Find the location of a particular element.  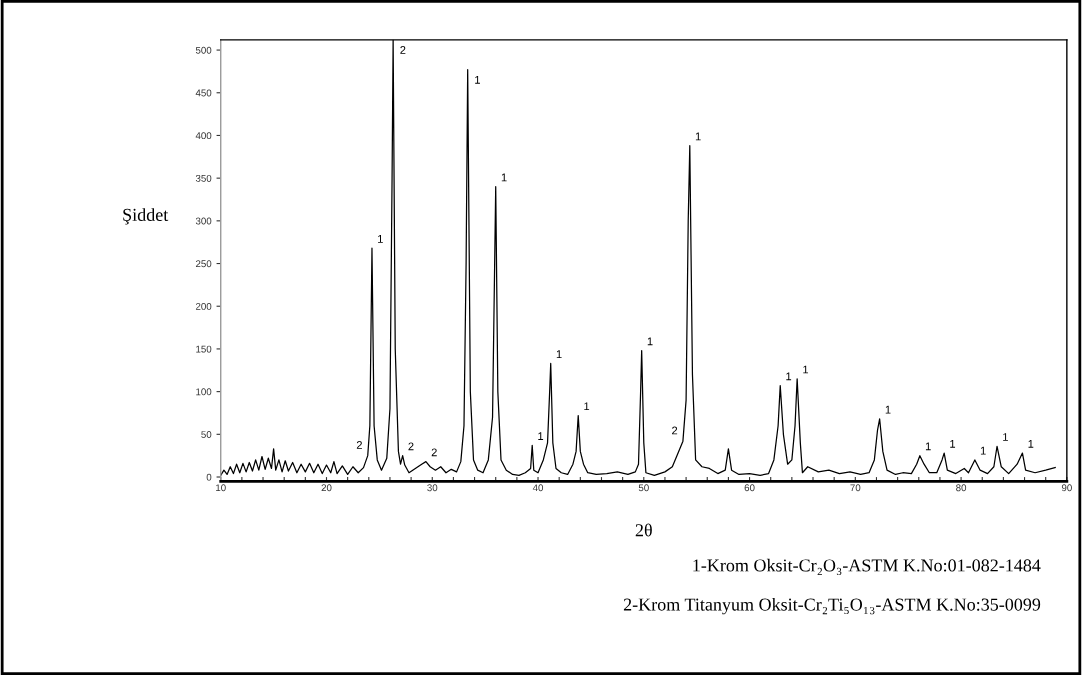

y-tick-label: 0 is located at coordinates (209, 477).